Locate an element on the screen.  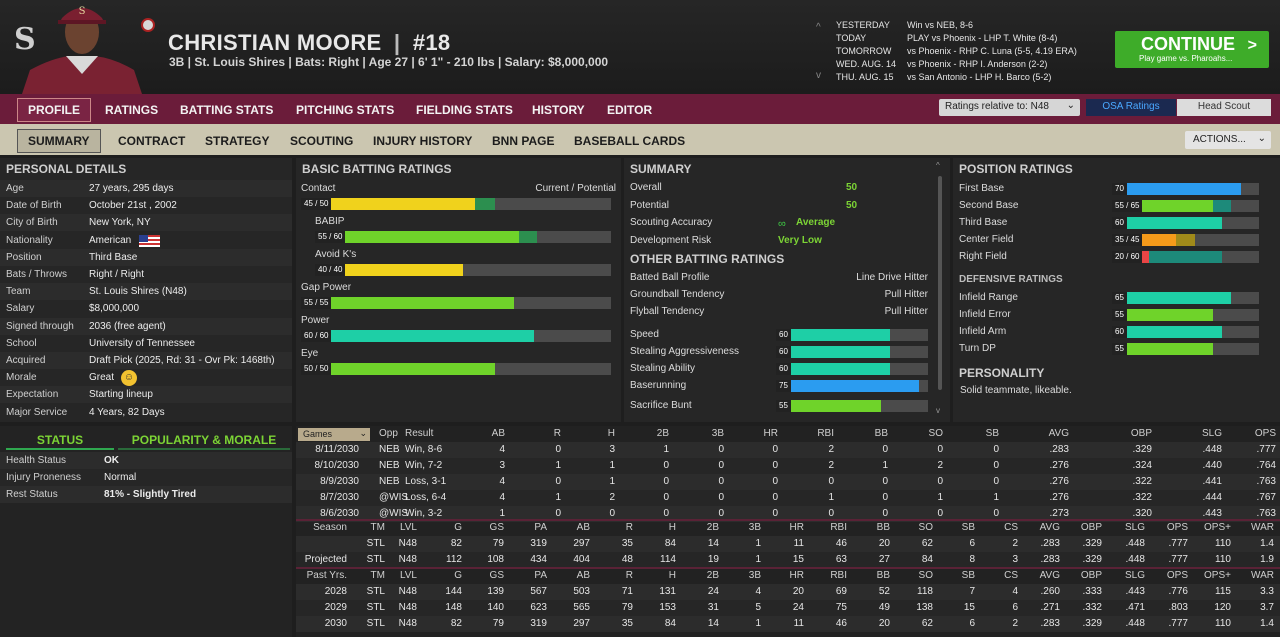
tab-summary: SUMMARY is located at coordinates (59, 141).